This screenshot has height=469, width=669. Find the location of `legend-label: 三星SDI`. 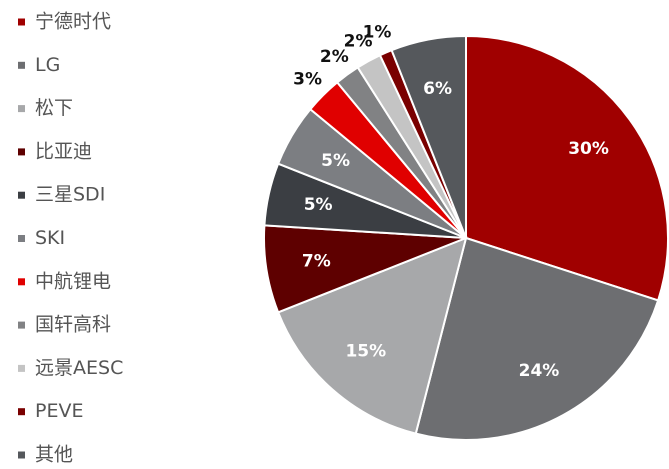

legend-label: 三星SDI is located at coordinates (70, 195).